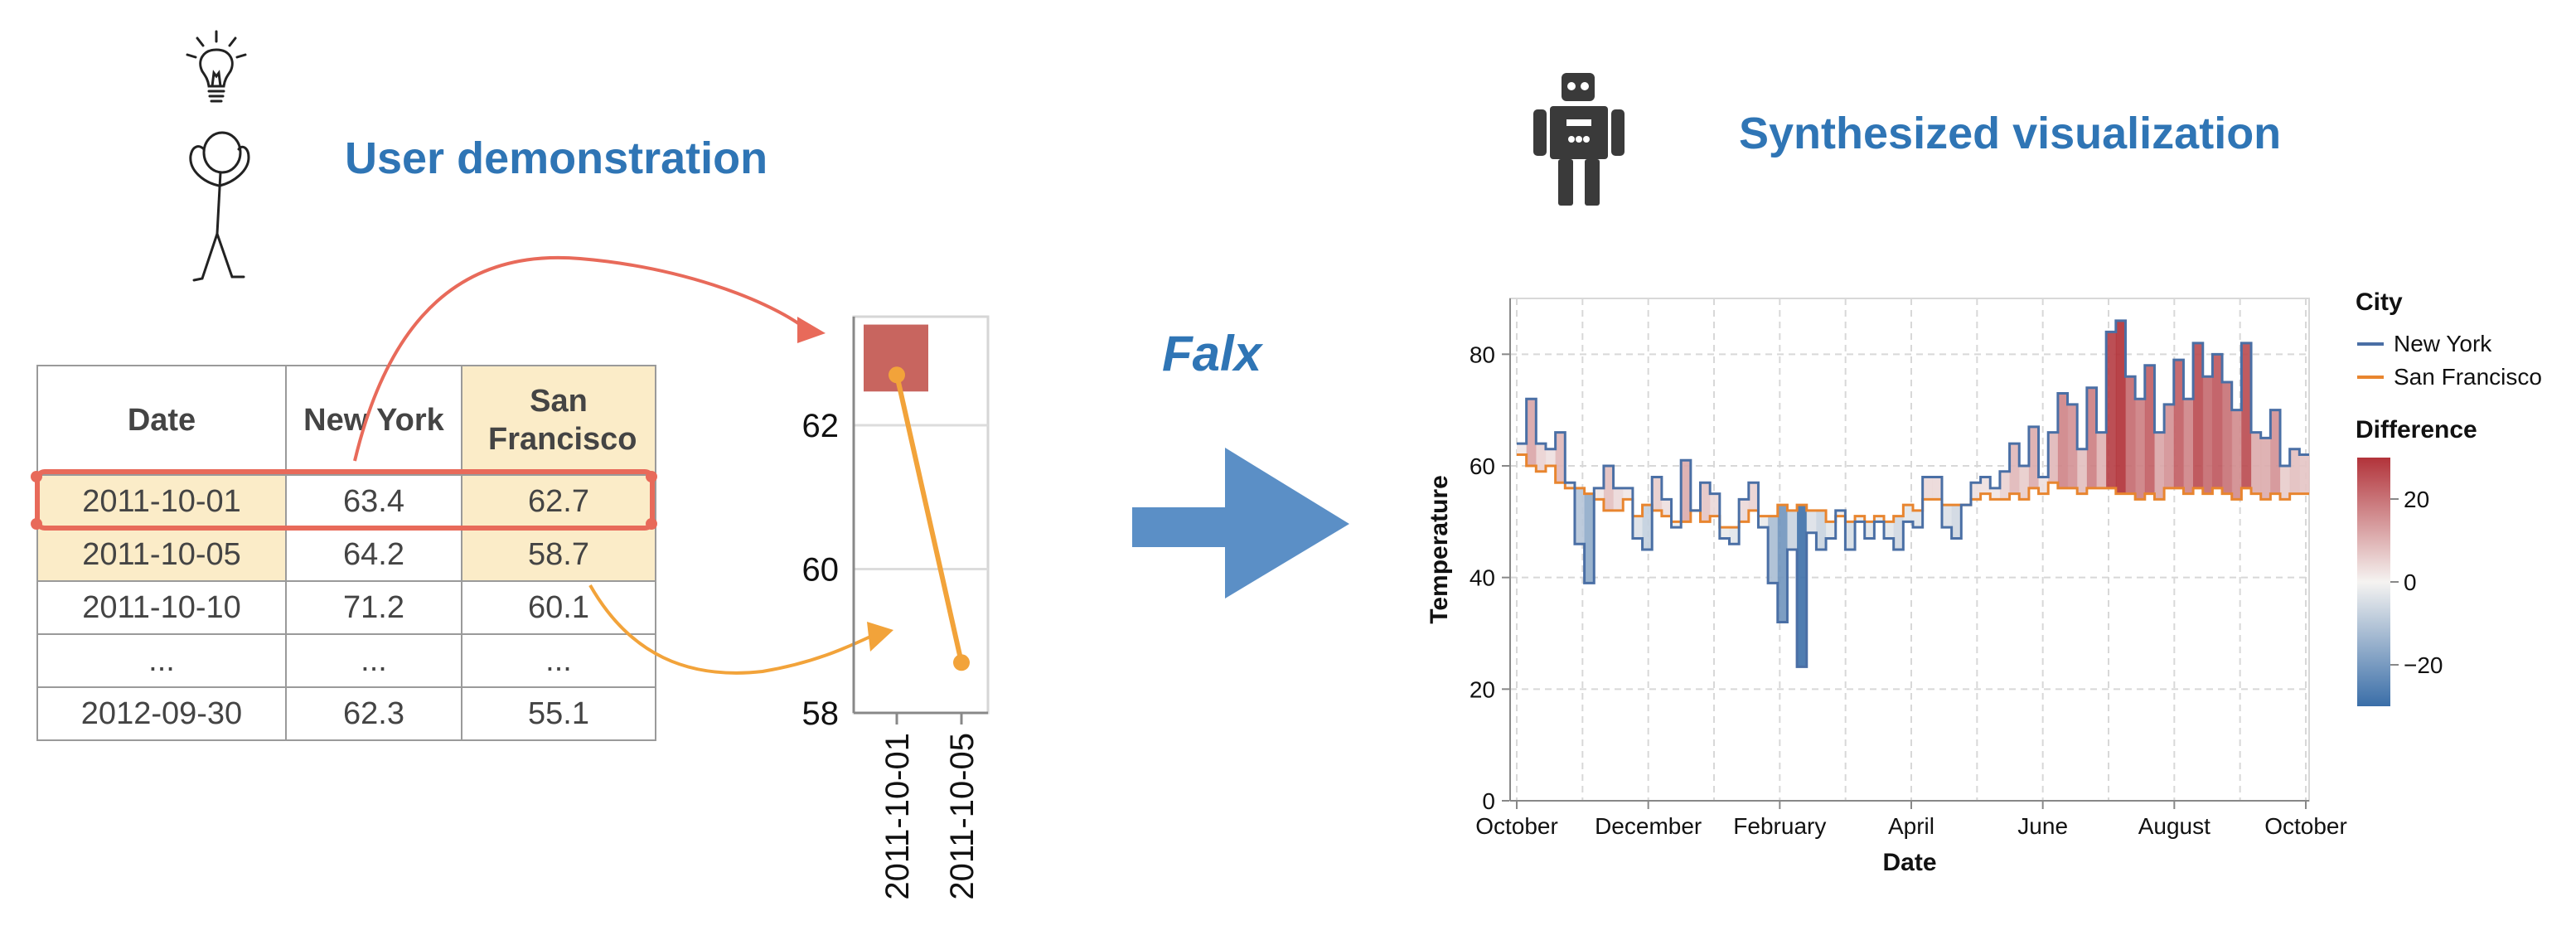  What do you see at coordinates (346, 607) in the screenshot?
I see `table-row: 2011-10-10 71.2 60.1` at bounding box center [346, 607].